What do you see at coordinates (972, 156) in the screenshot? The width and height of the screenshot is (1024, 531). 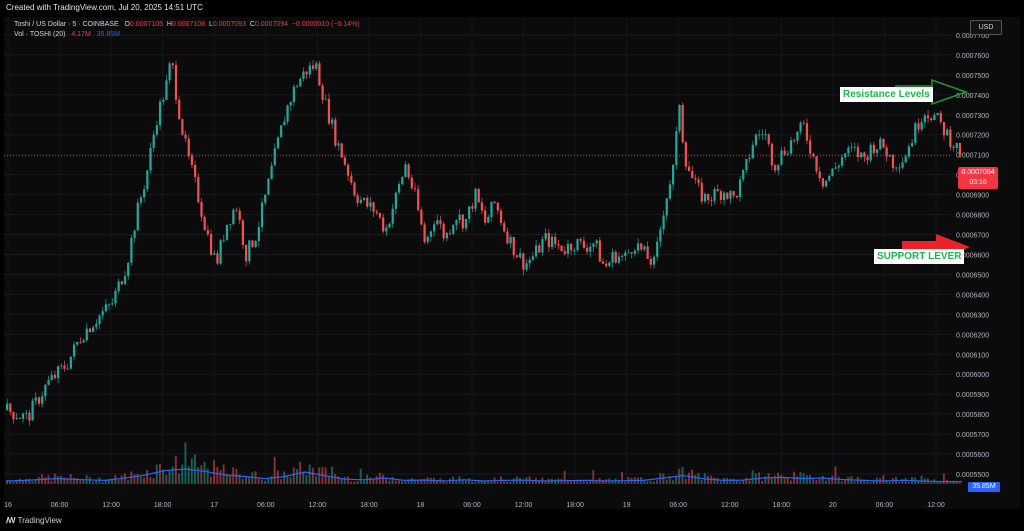 I see `y-tick-label: 0.0007100` at bounding box center [972, 156].